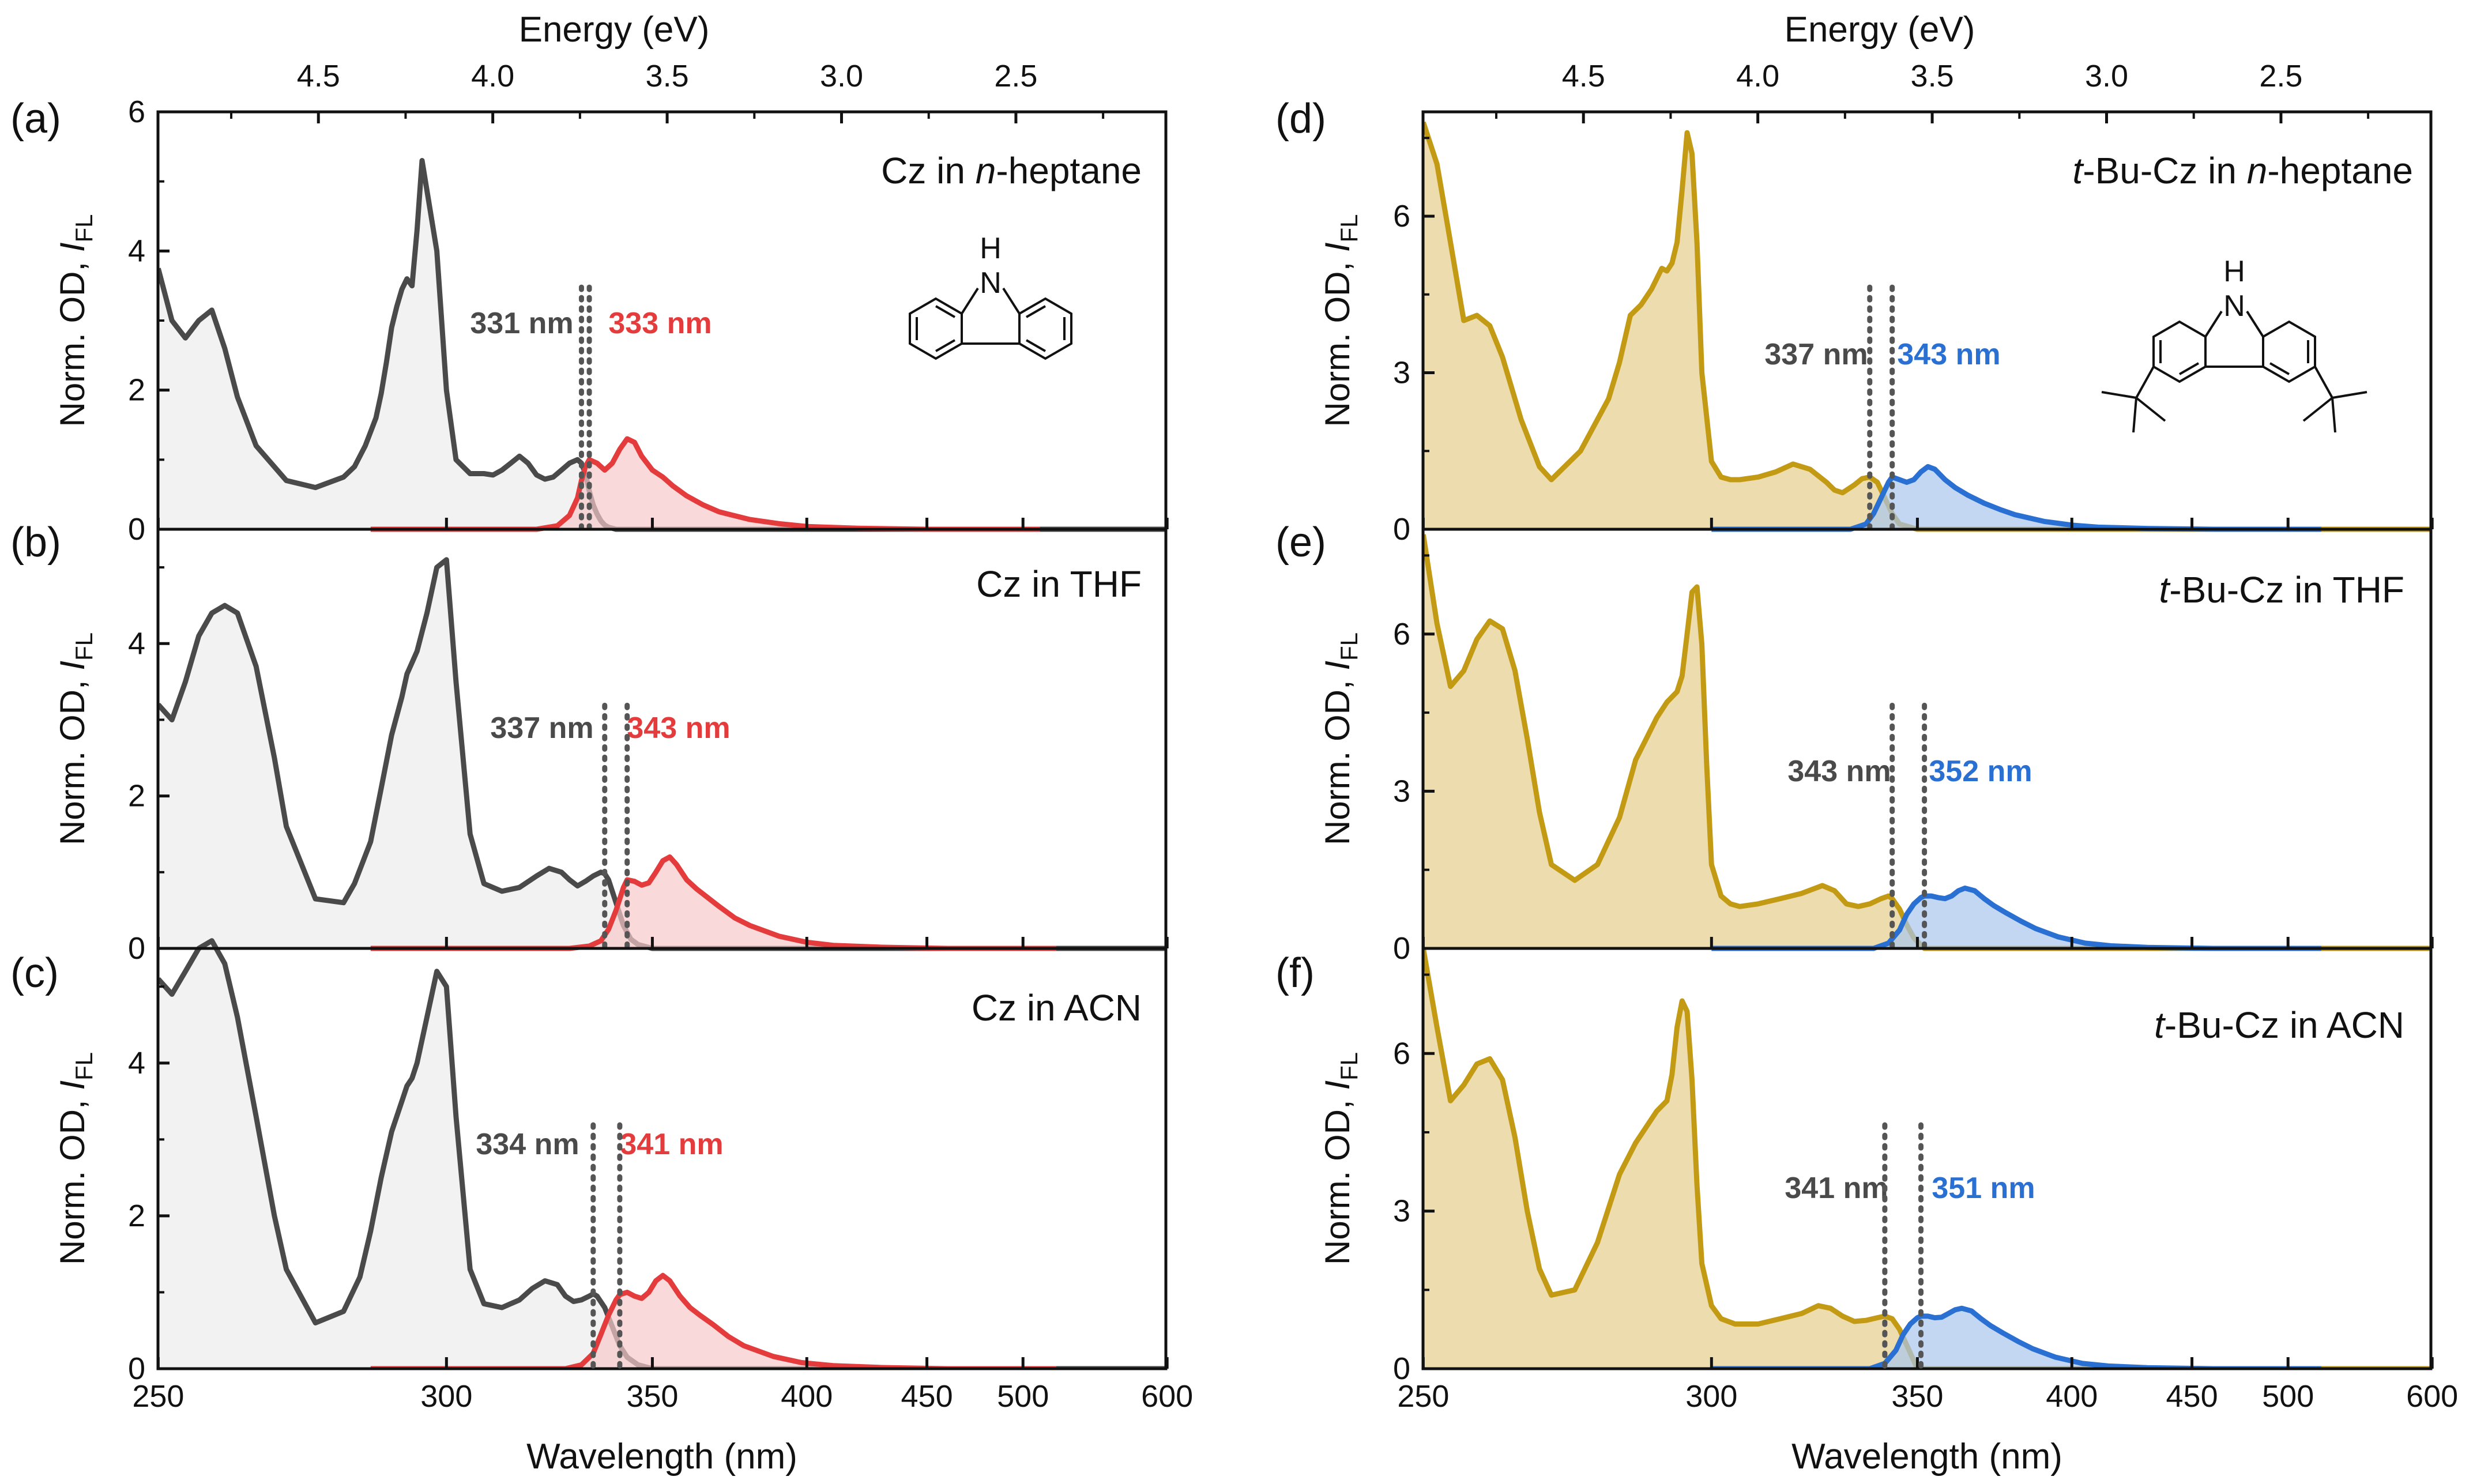 The height and width of the screenshot is (1484, 2473). I want to click on panel-e-absorption-area, so click(1927, 741).